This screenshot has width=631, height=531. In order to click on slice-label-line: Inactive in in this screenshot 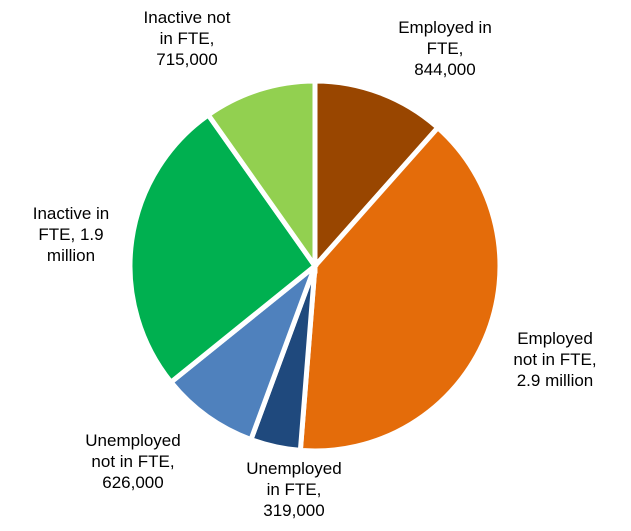, I will do `click(71, 213)`.